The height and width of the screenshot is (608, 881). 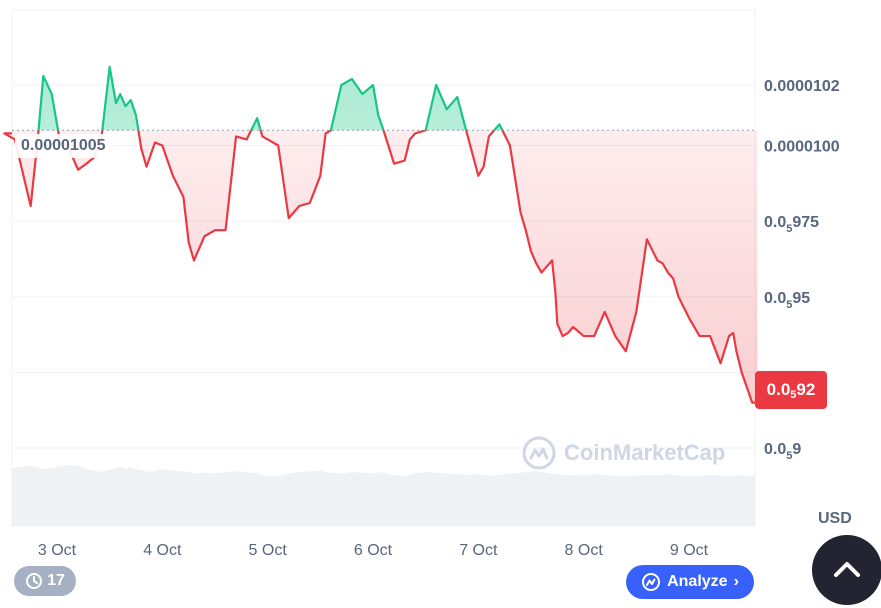 I want to click on currency-label: USD, so click(x=835, y=518).